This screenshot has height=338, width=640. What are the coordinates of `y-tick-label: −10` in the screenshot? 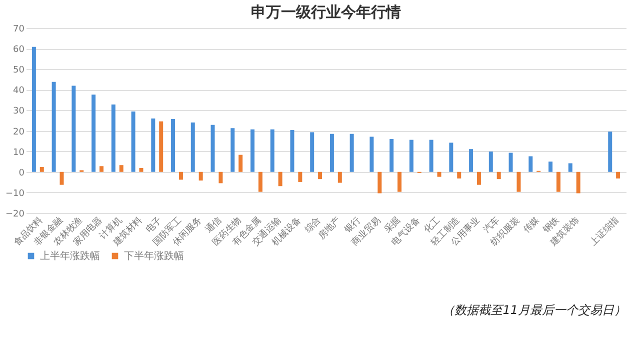 It's located at (15, 193).